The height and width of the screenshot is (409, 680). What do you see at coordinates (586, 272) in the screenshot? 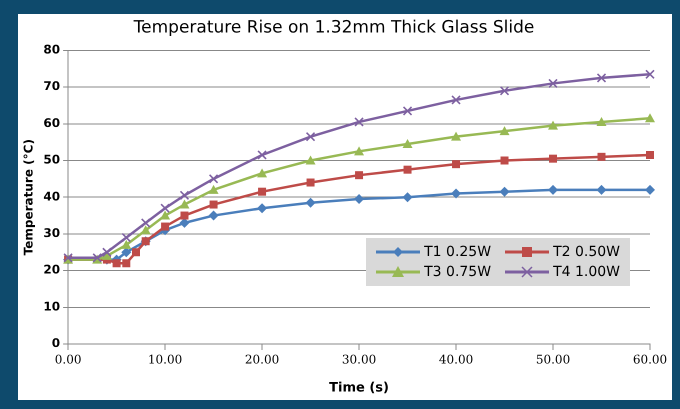
I see `legend-label: T4 1.00W` at bounding box center [586, 272].